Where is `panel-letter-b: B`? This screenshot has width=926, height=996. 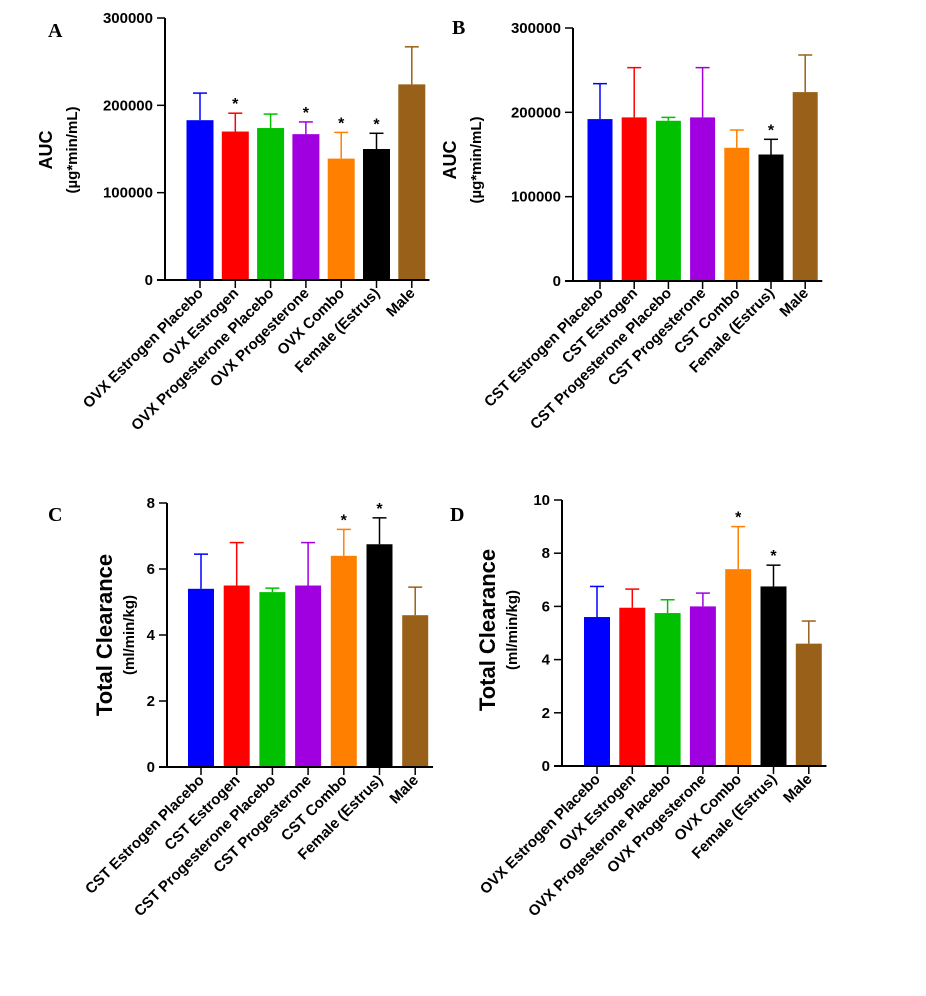 panel-letter-b: B is located at coordinates (458, 28).